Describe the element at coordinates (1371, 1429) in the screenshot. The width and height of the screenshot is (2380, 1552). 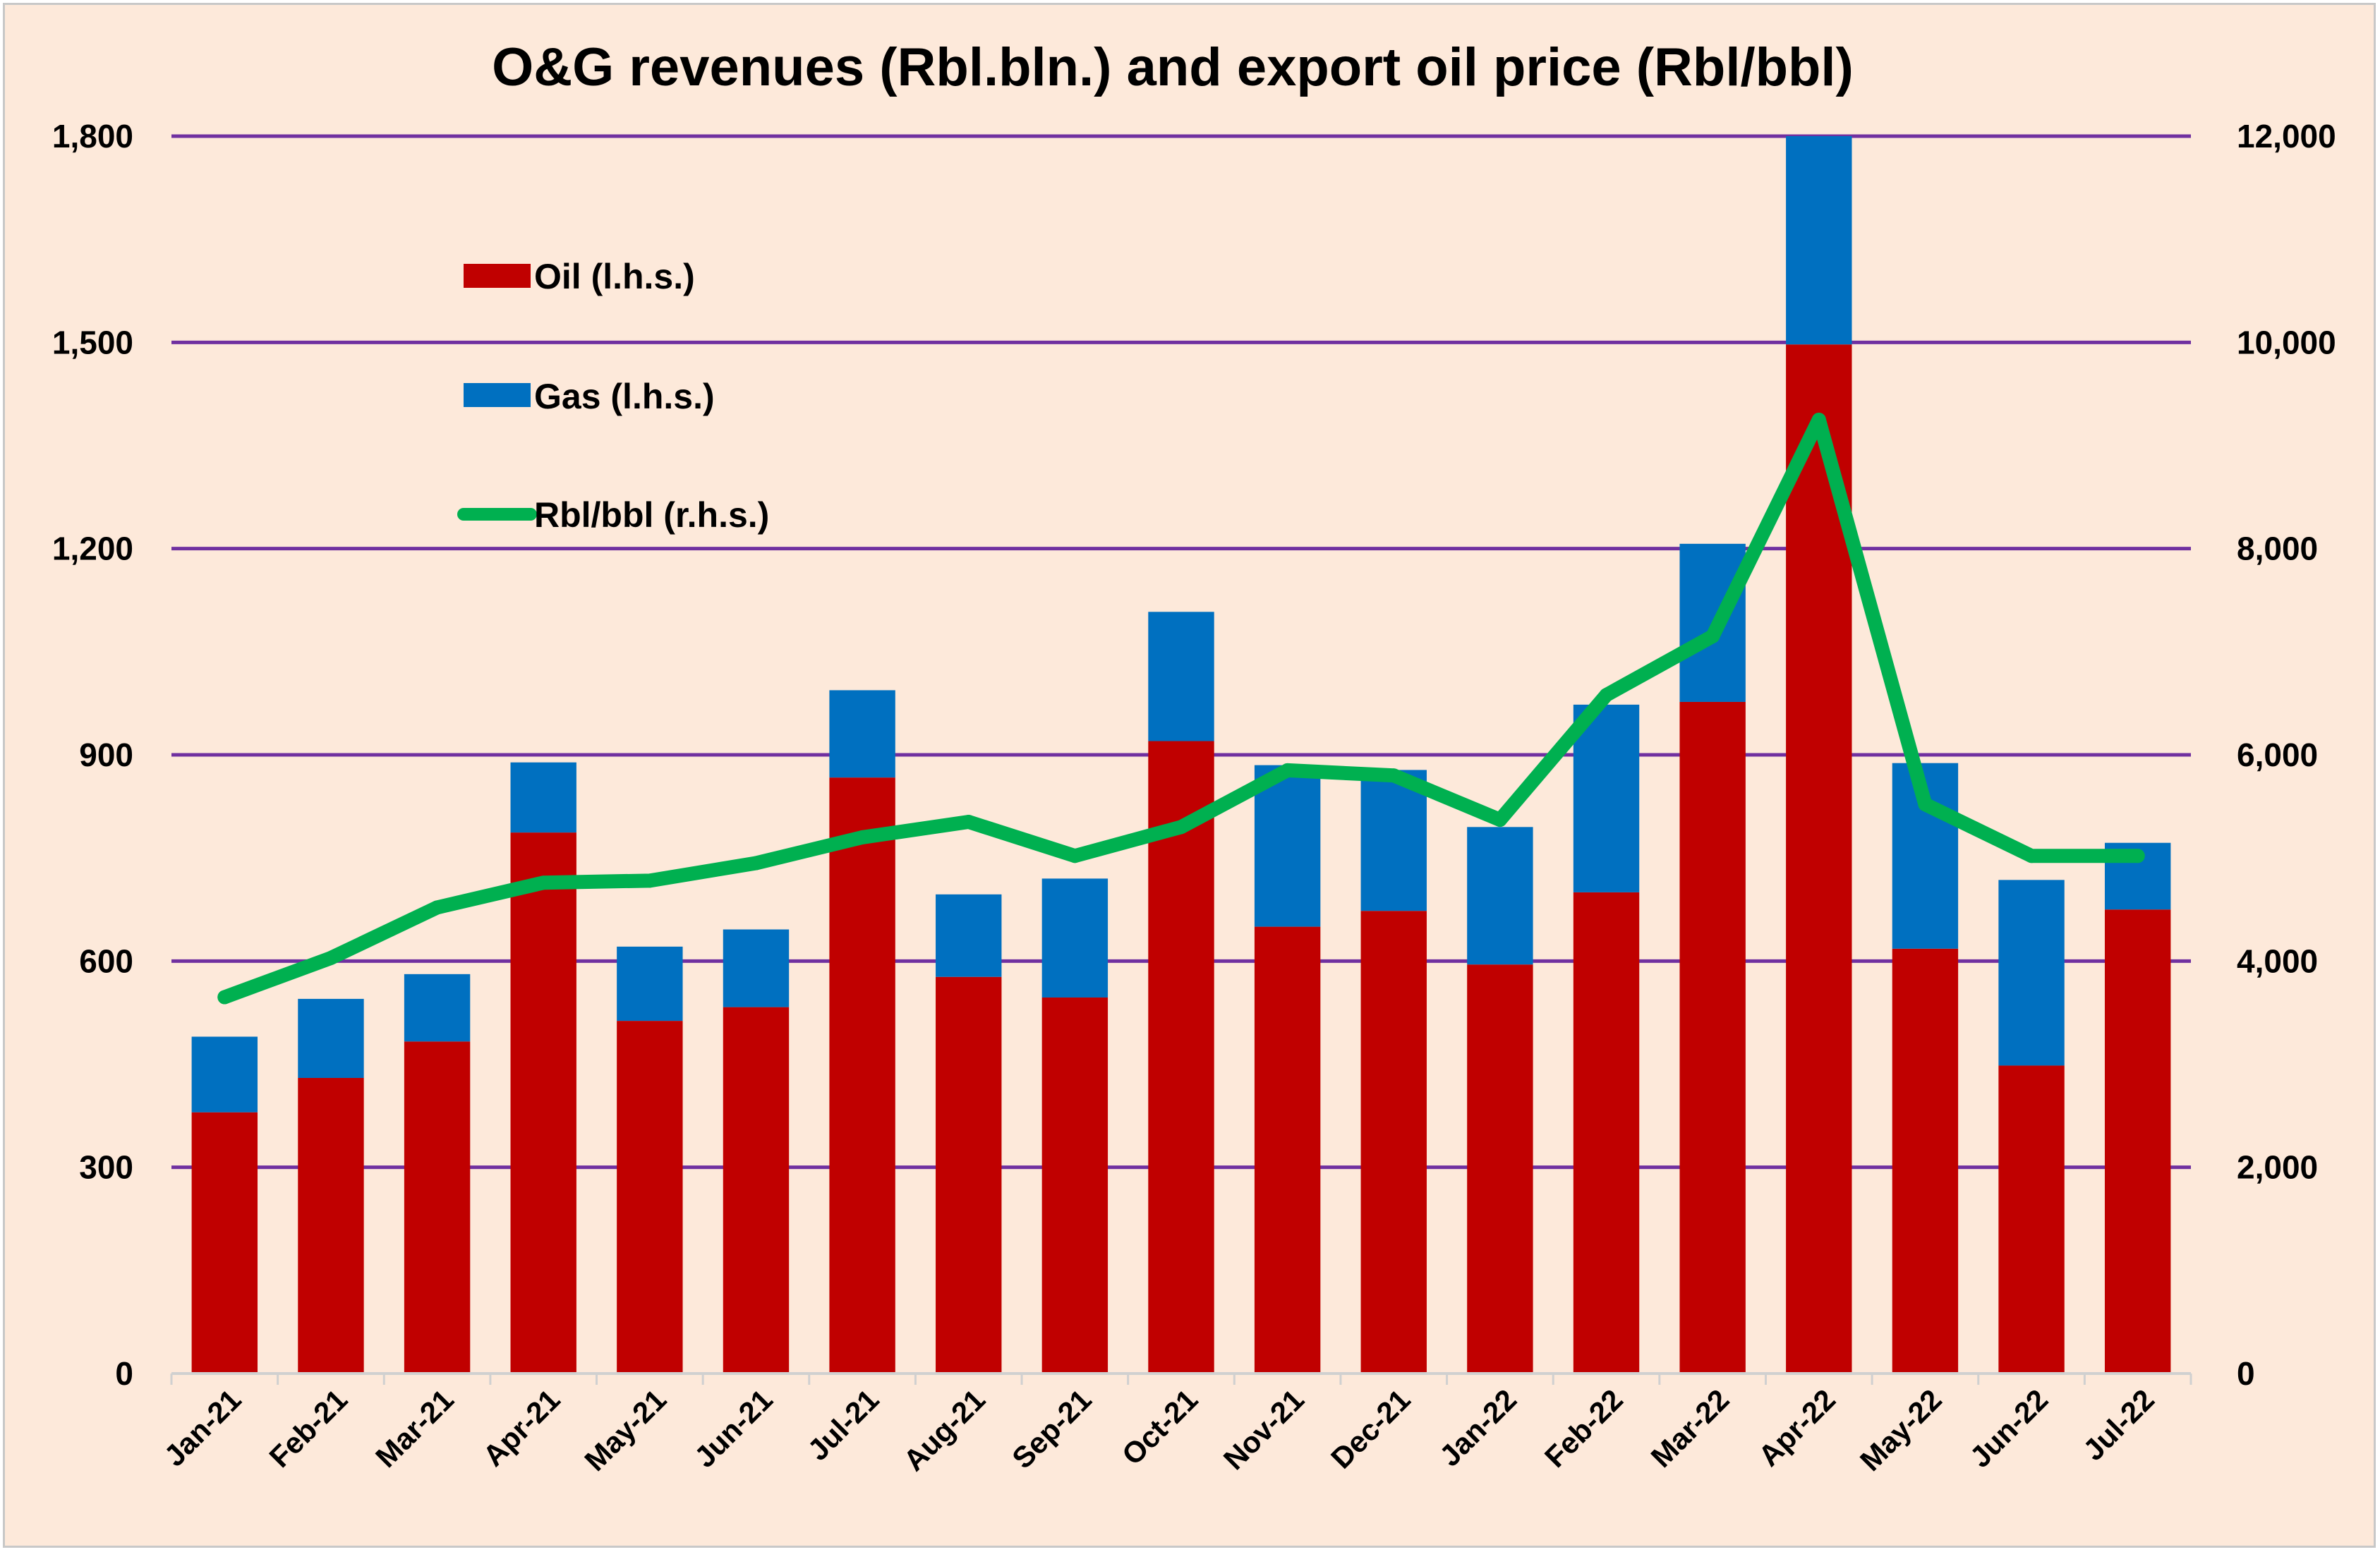
I see `x-tick-label: Dec-21` at that location.